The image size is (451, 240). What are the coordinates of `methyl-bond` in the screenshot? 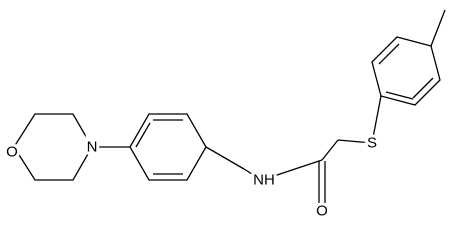 It's located at (438, 28).